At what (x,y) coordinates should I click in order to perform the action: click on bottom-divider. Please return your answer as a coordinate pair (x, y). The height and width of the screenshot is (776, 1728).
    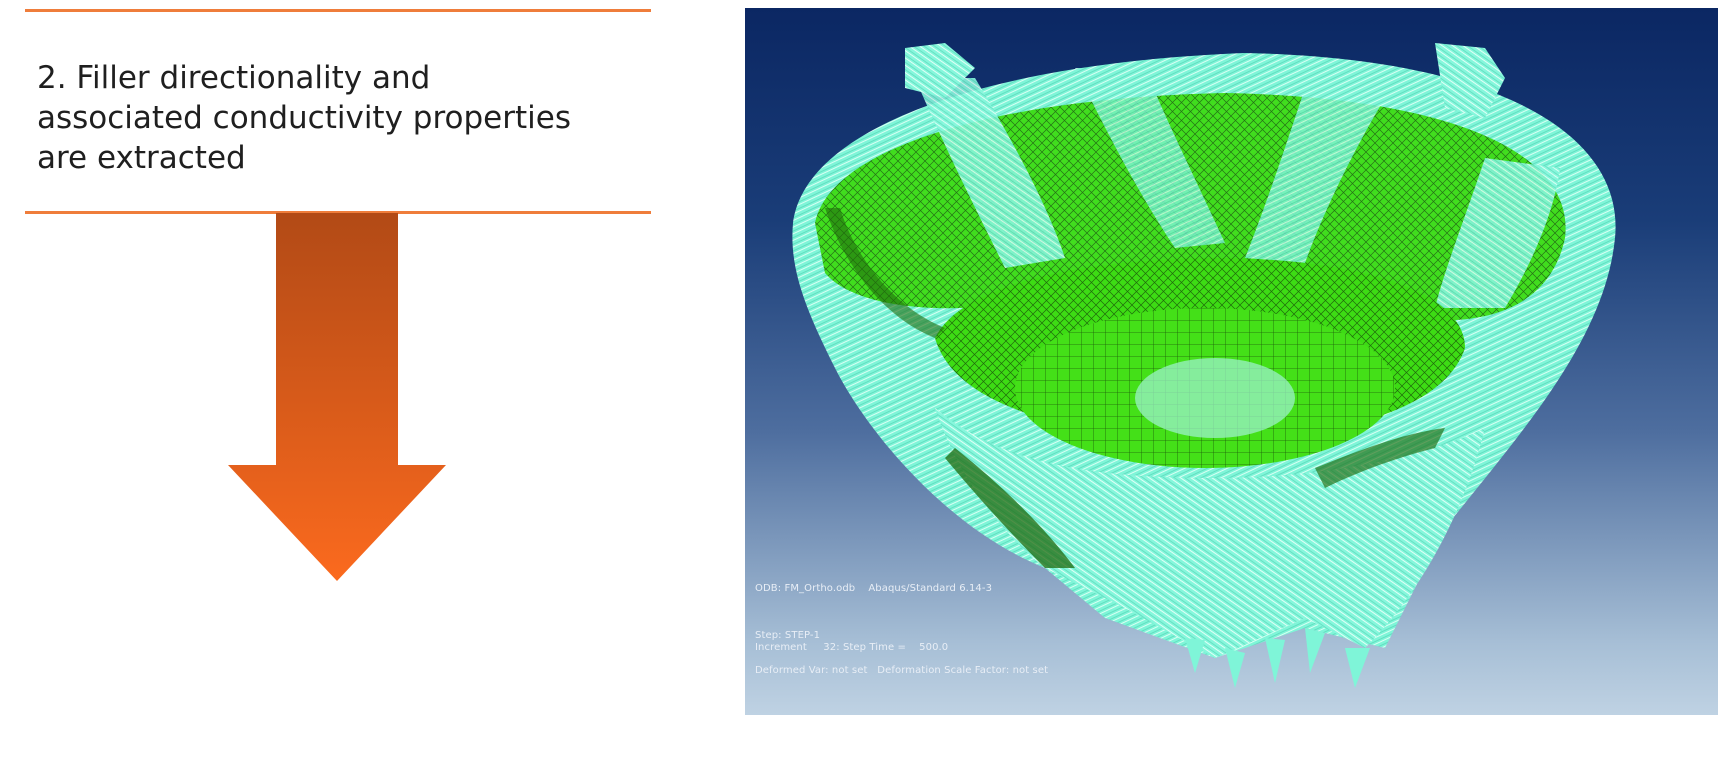
    Looking at the image, I should click on (338, 212).